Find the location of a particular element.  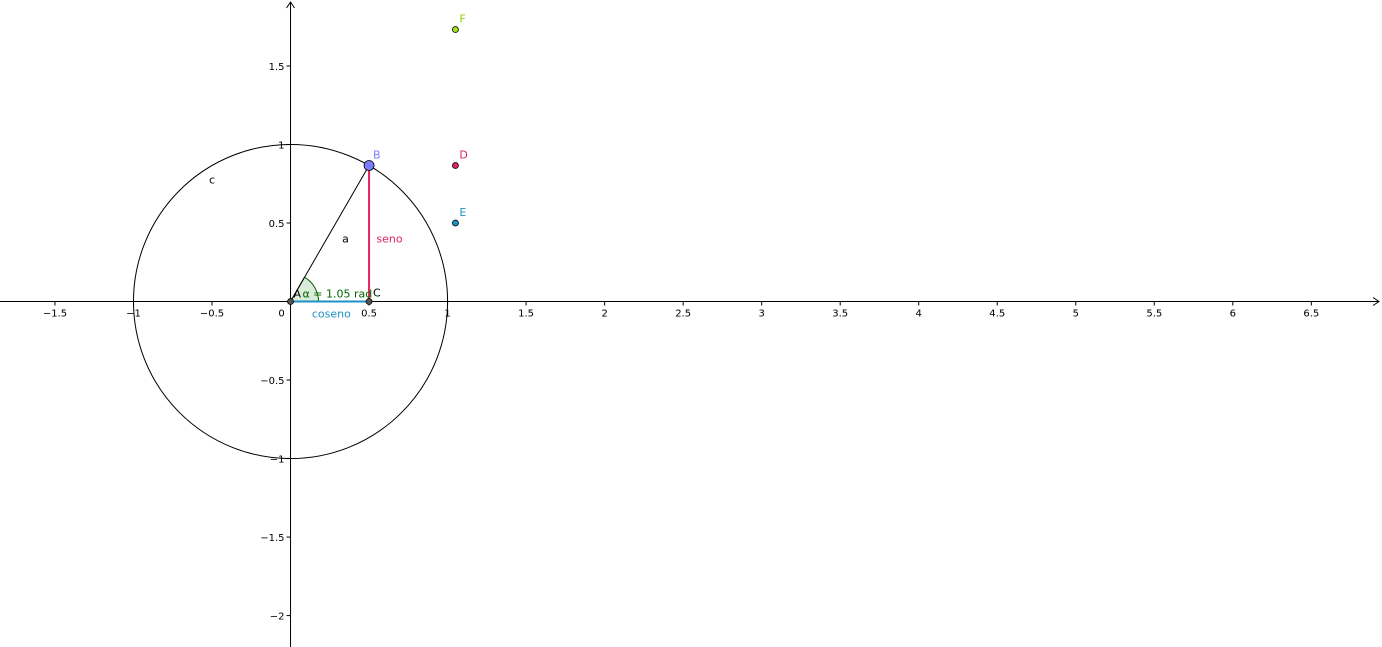

y-tick-label: −1.5 is located at coordinates (272, 538).